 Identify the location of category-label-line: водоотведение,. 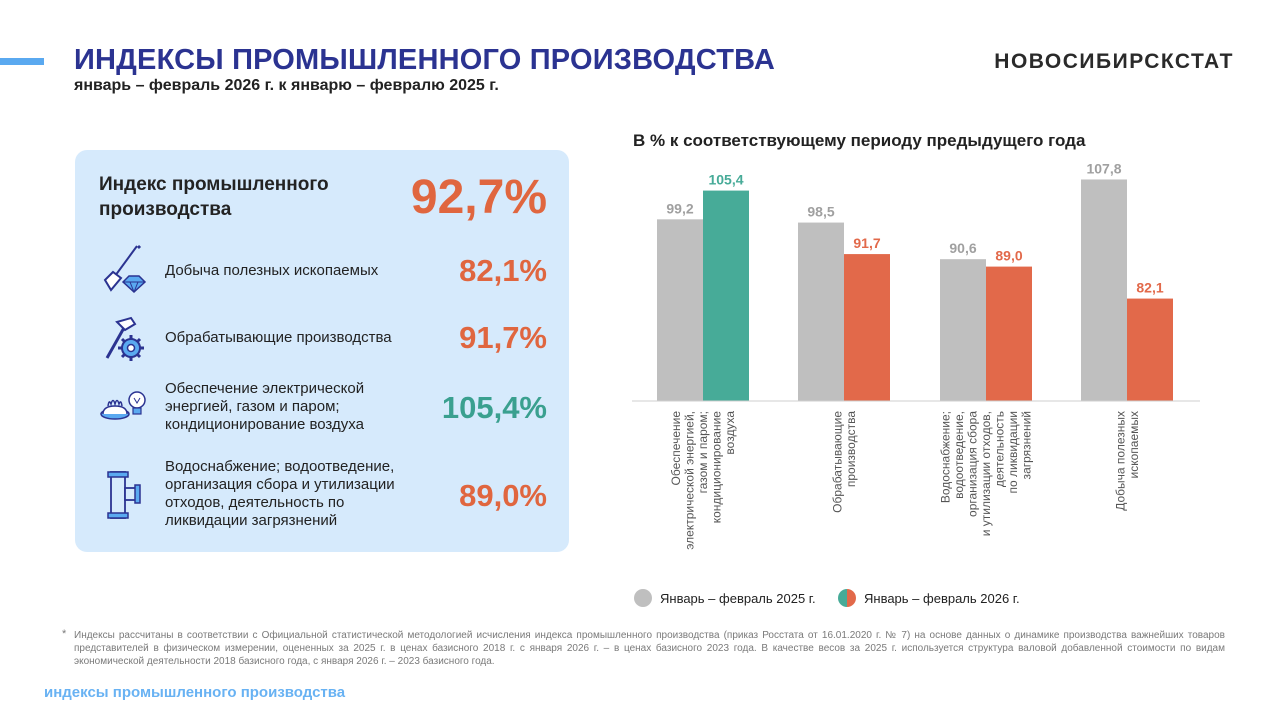
(959, 455).